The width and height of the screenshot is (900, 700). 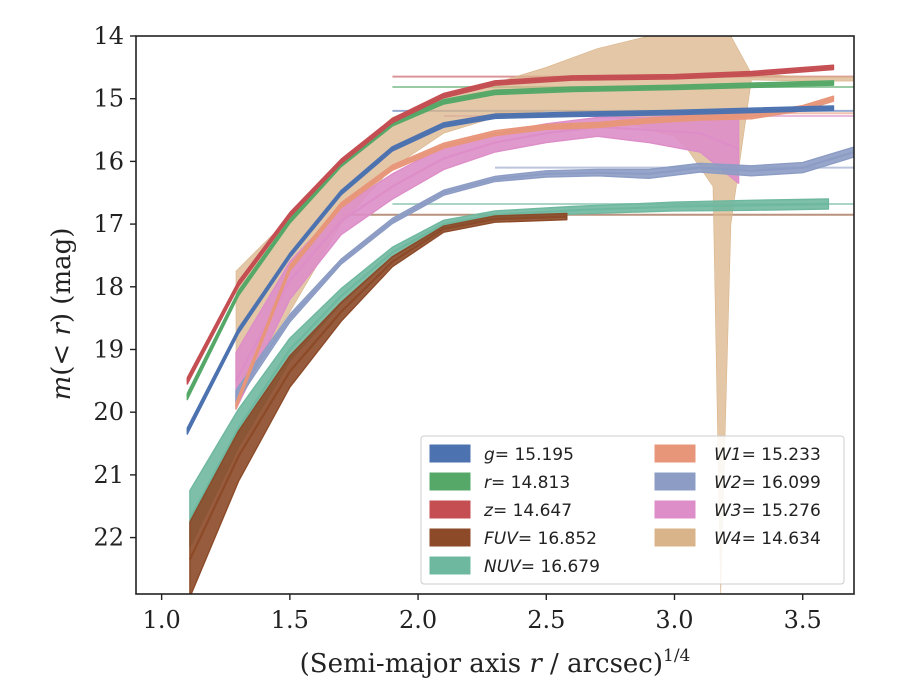 What do you see at coordinates (767, 455) in the screenshot?
I see `legend-label-w1: W1= 15.233` at bounding box center [767, 455].